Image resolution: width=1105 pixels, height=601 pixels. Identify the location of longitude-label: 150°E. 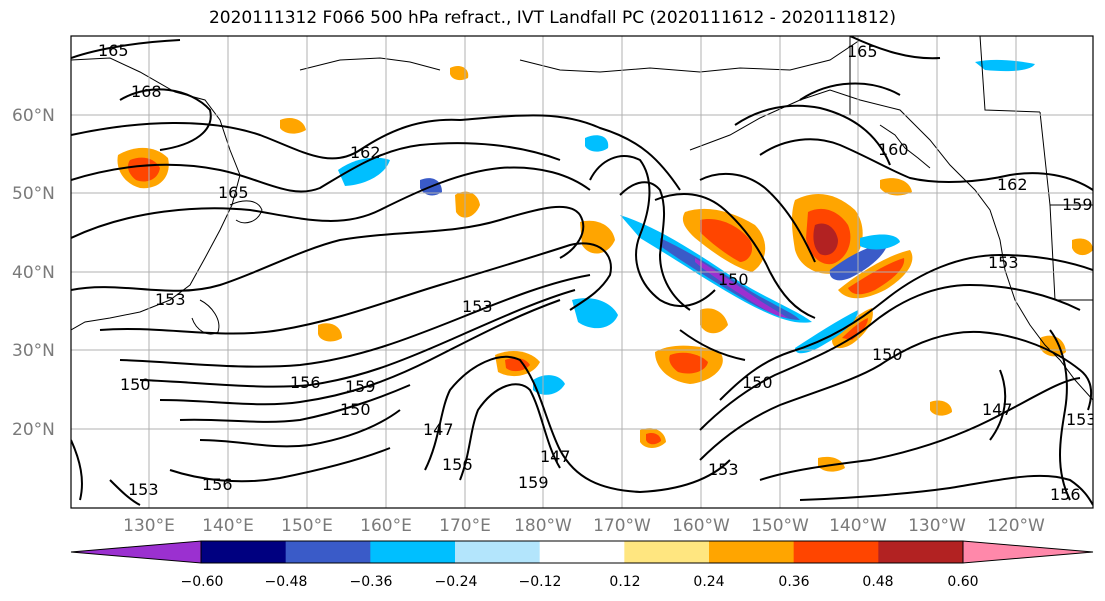
(307, 526).